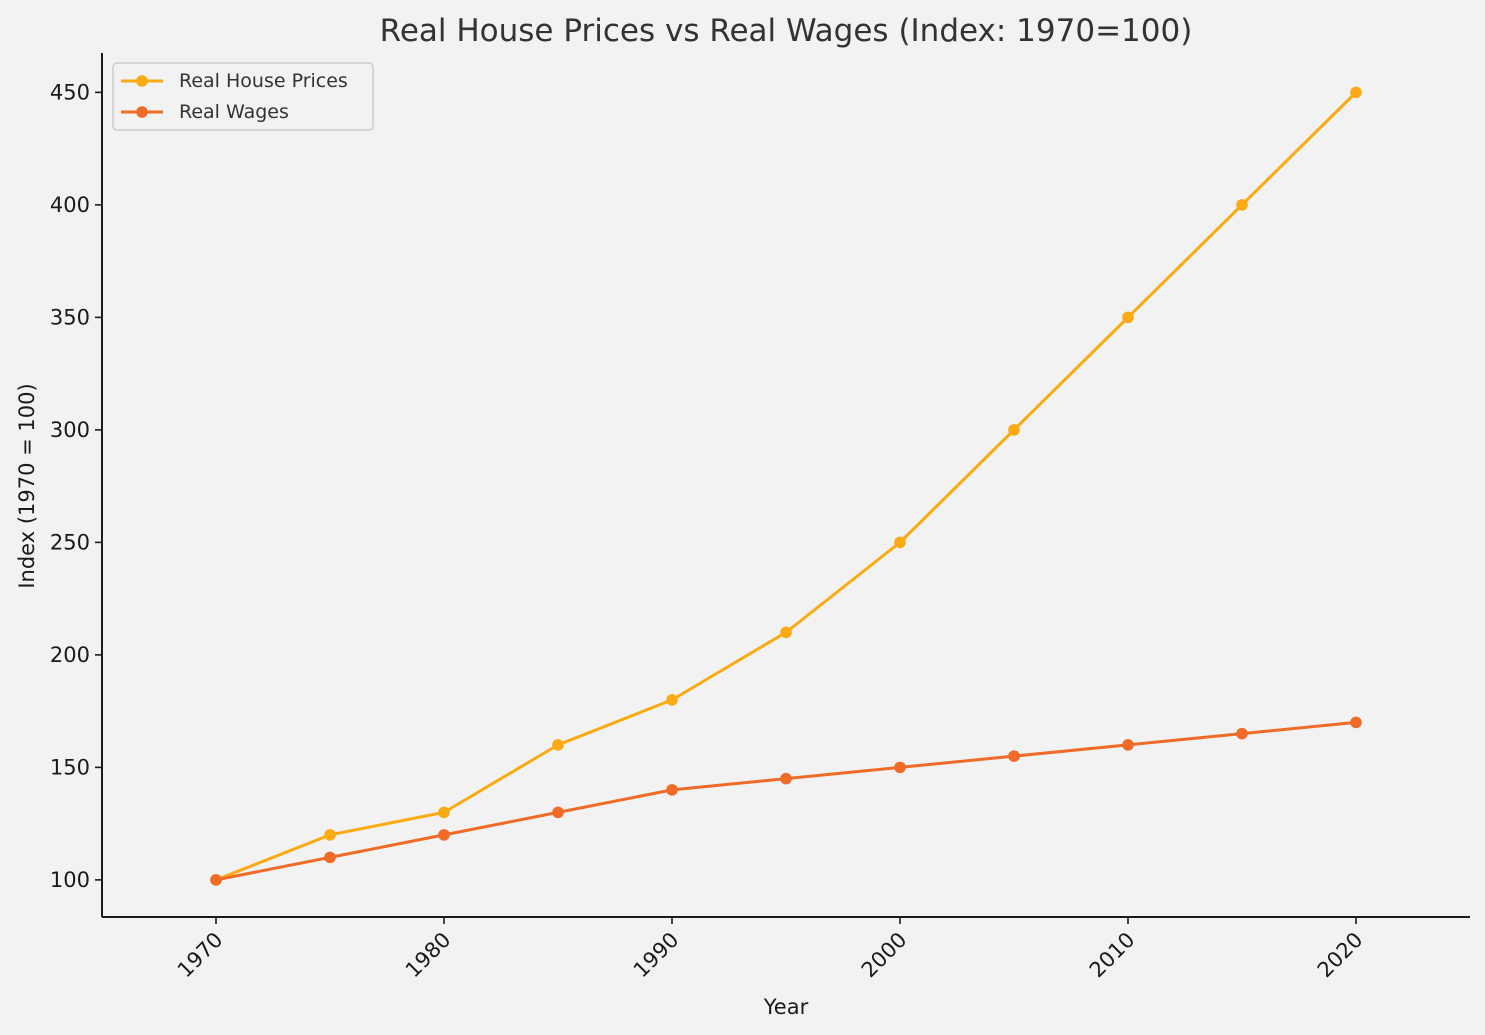 The width and height of the screenshot is (1485, 1035). I want to click on y-tick-label: 450, so click(70, 92).